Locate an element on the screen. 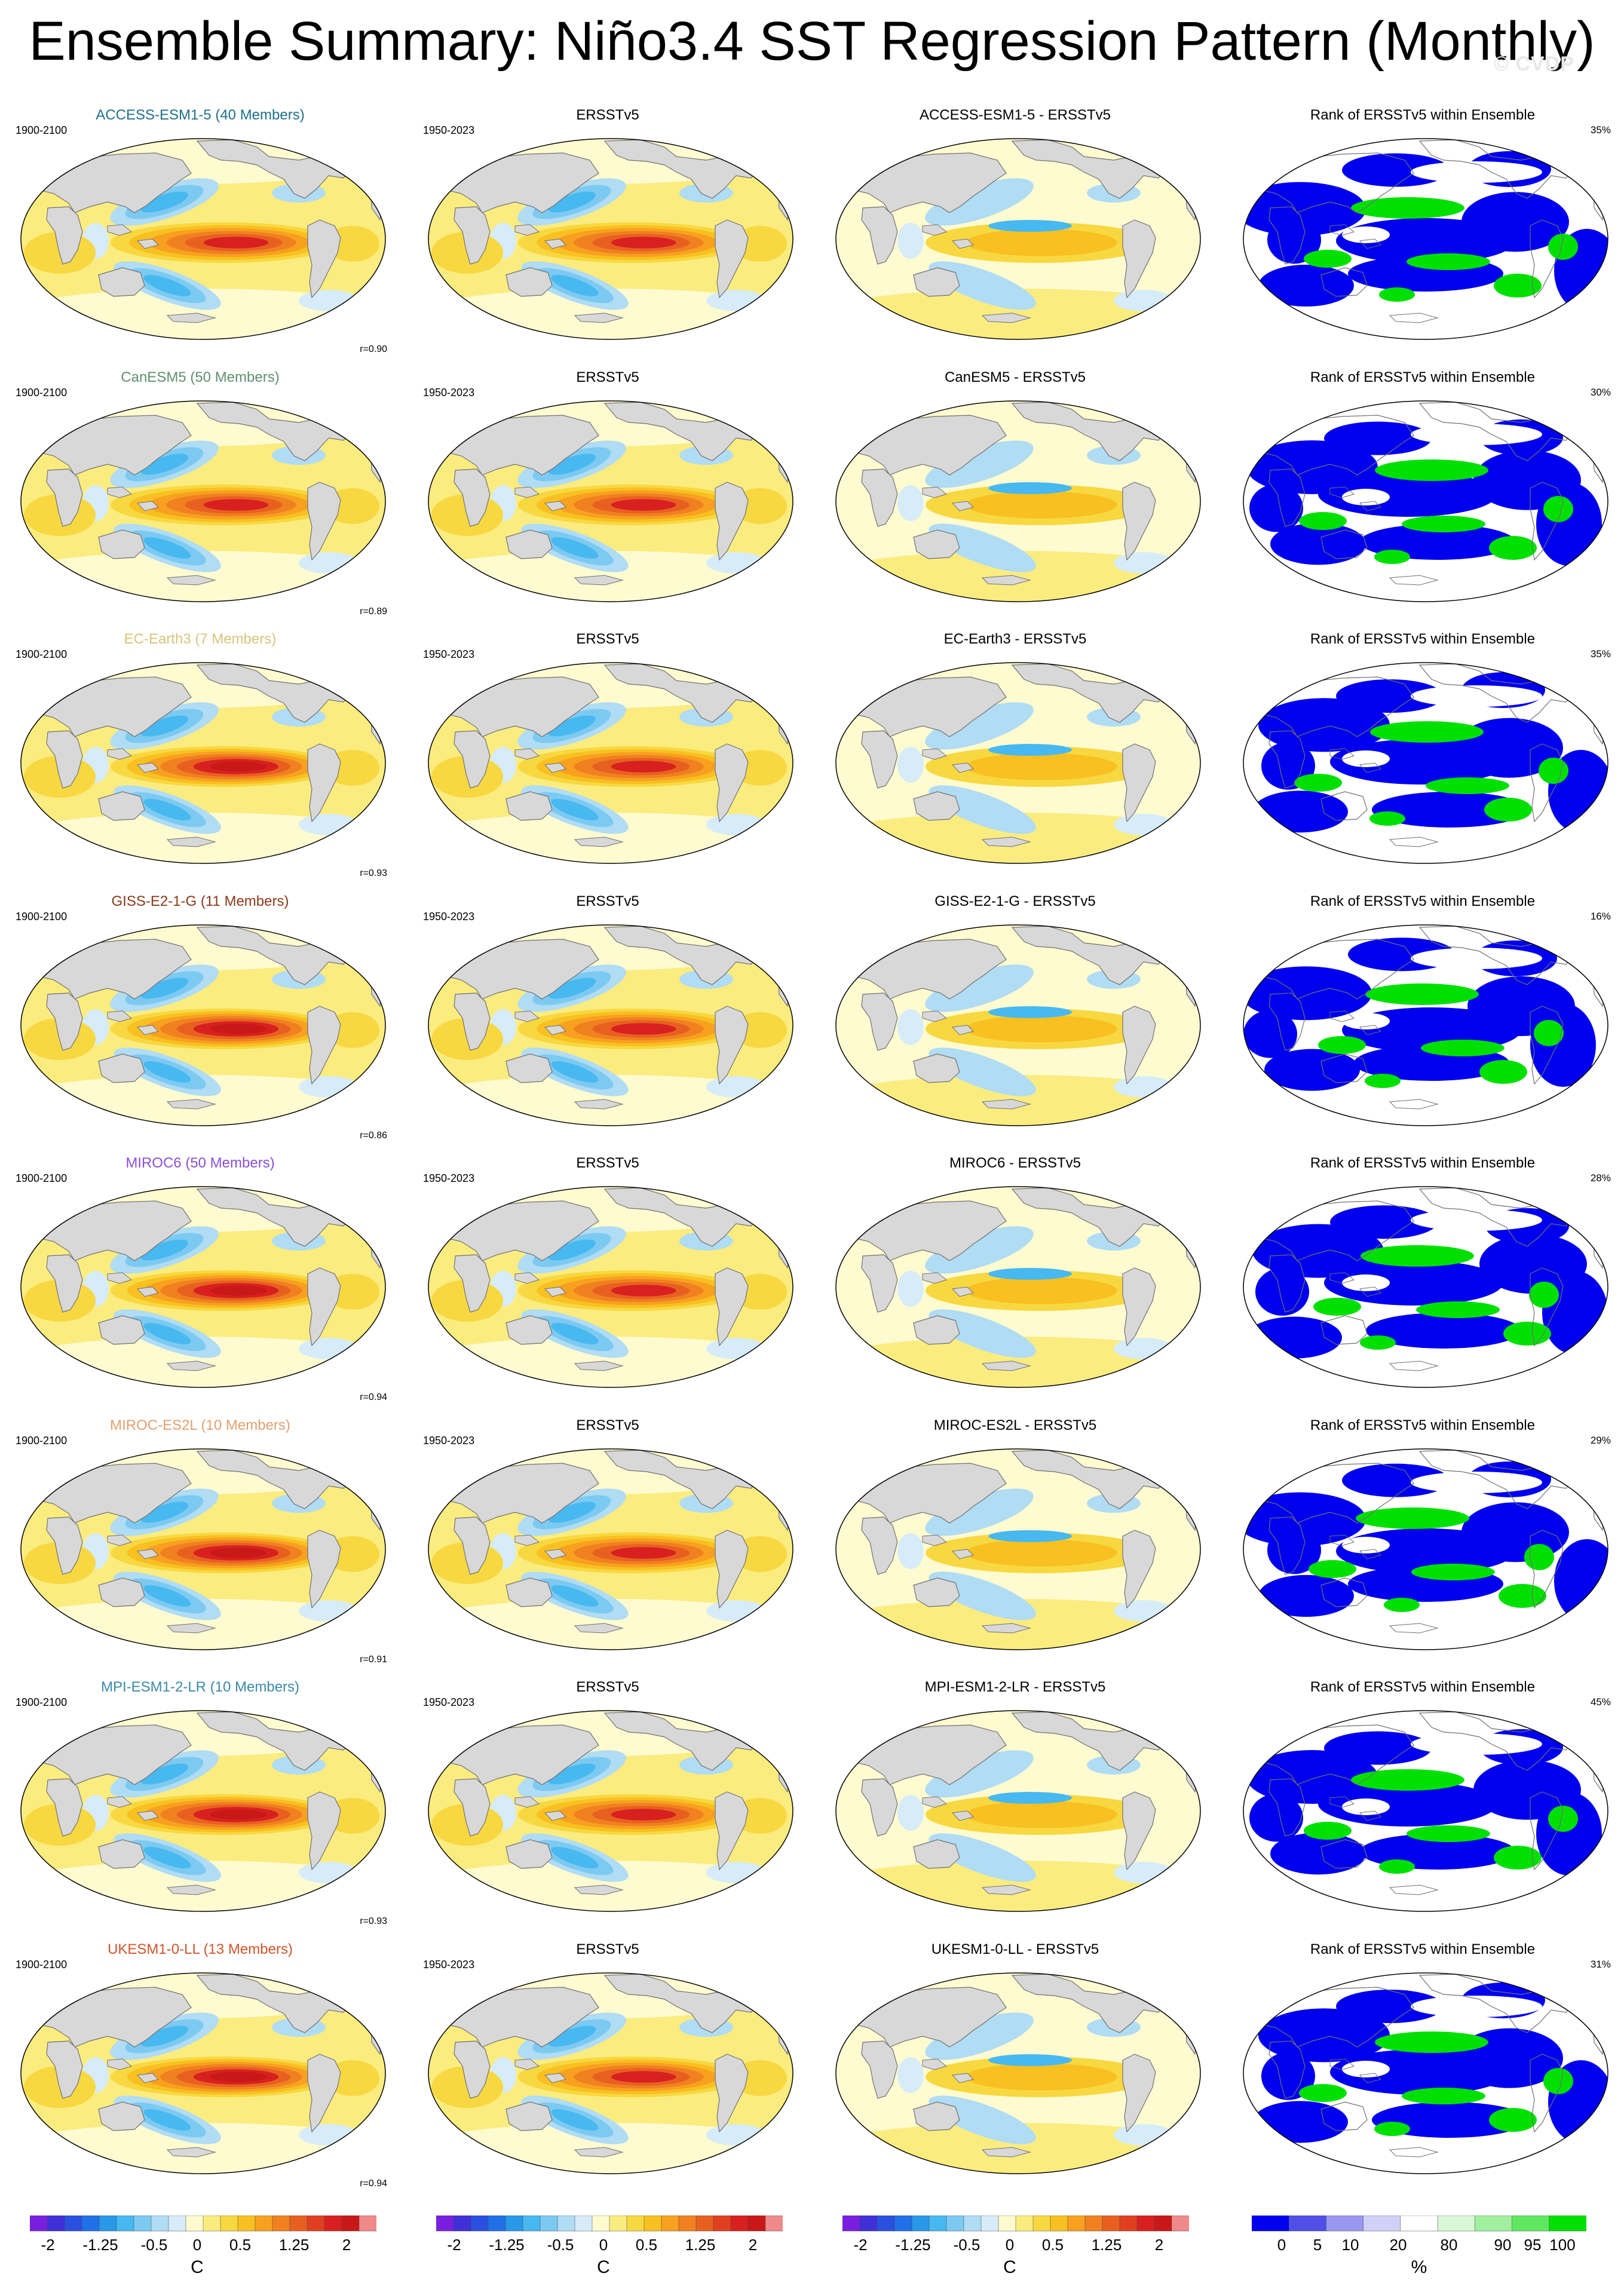  colorbar-tick-label: 1.25 is located at coordinates (294, 2245).